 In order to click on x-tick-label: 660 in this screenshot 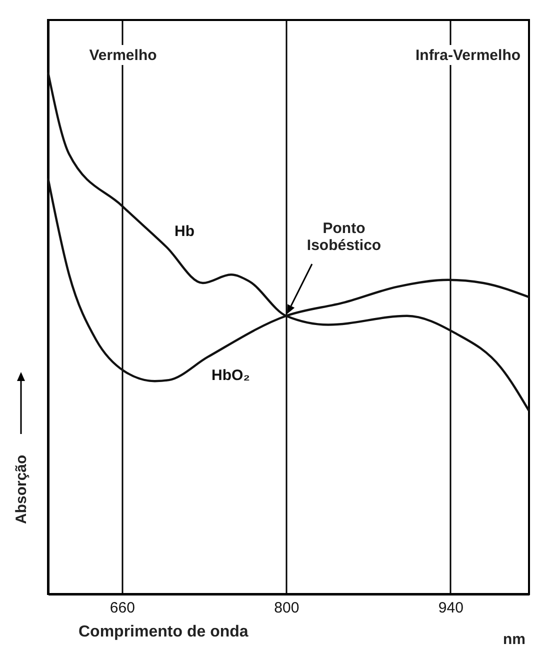, I will do `click(122, 608)`.